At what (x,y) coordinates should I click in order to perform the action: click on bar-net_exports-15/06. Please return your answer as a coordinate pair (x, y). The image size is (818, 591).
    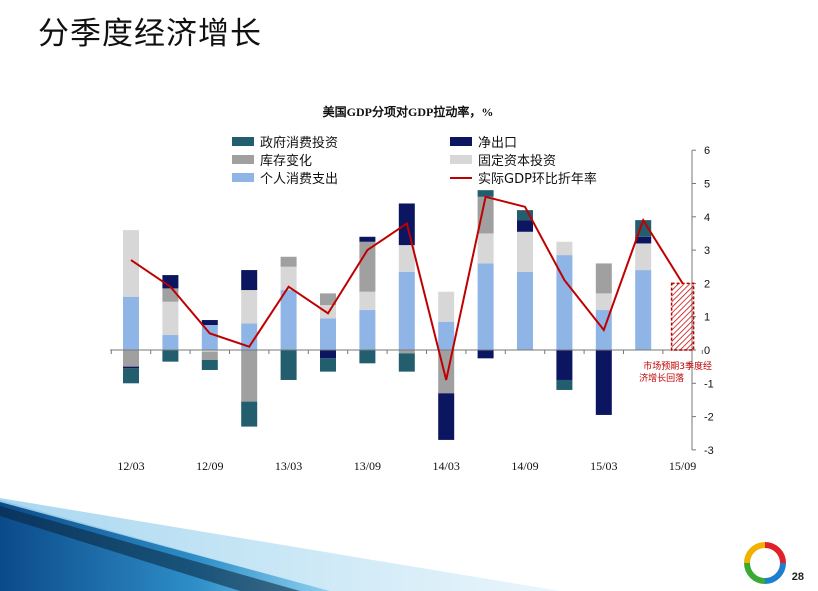
    Looking at the image, I should click on (643, 240).